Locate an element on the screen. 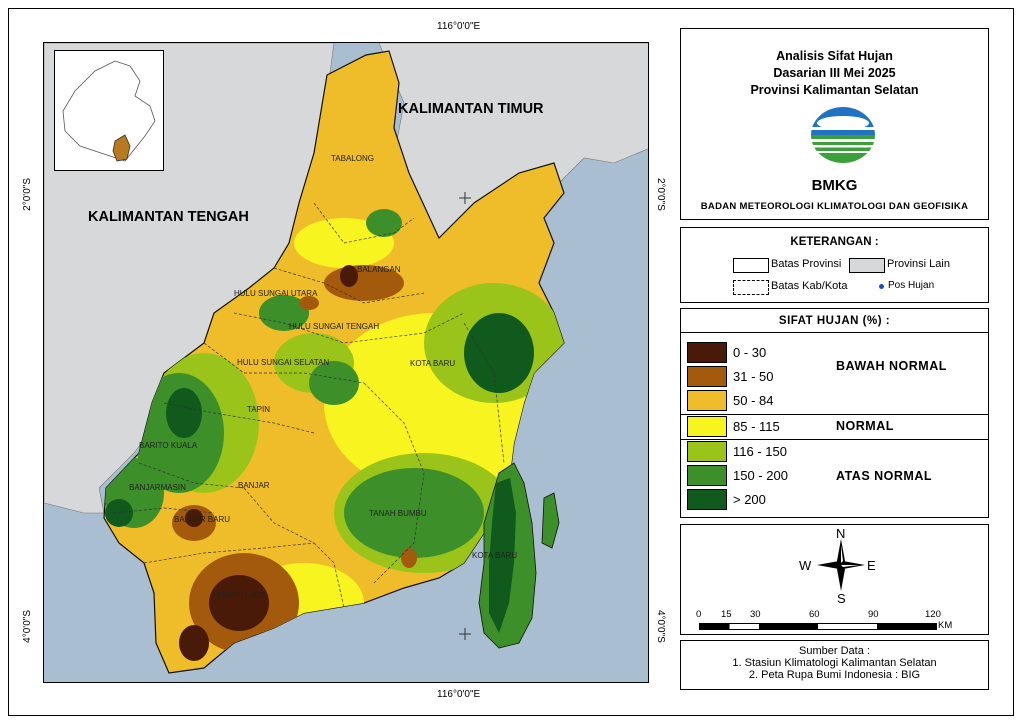 This screenshot has height=725, width=1024. group-atas-normal: ATAS NORMAL is located at coordinates (884, 476).